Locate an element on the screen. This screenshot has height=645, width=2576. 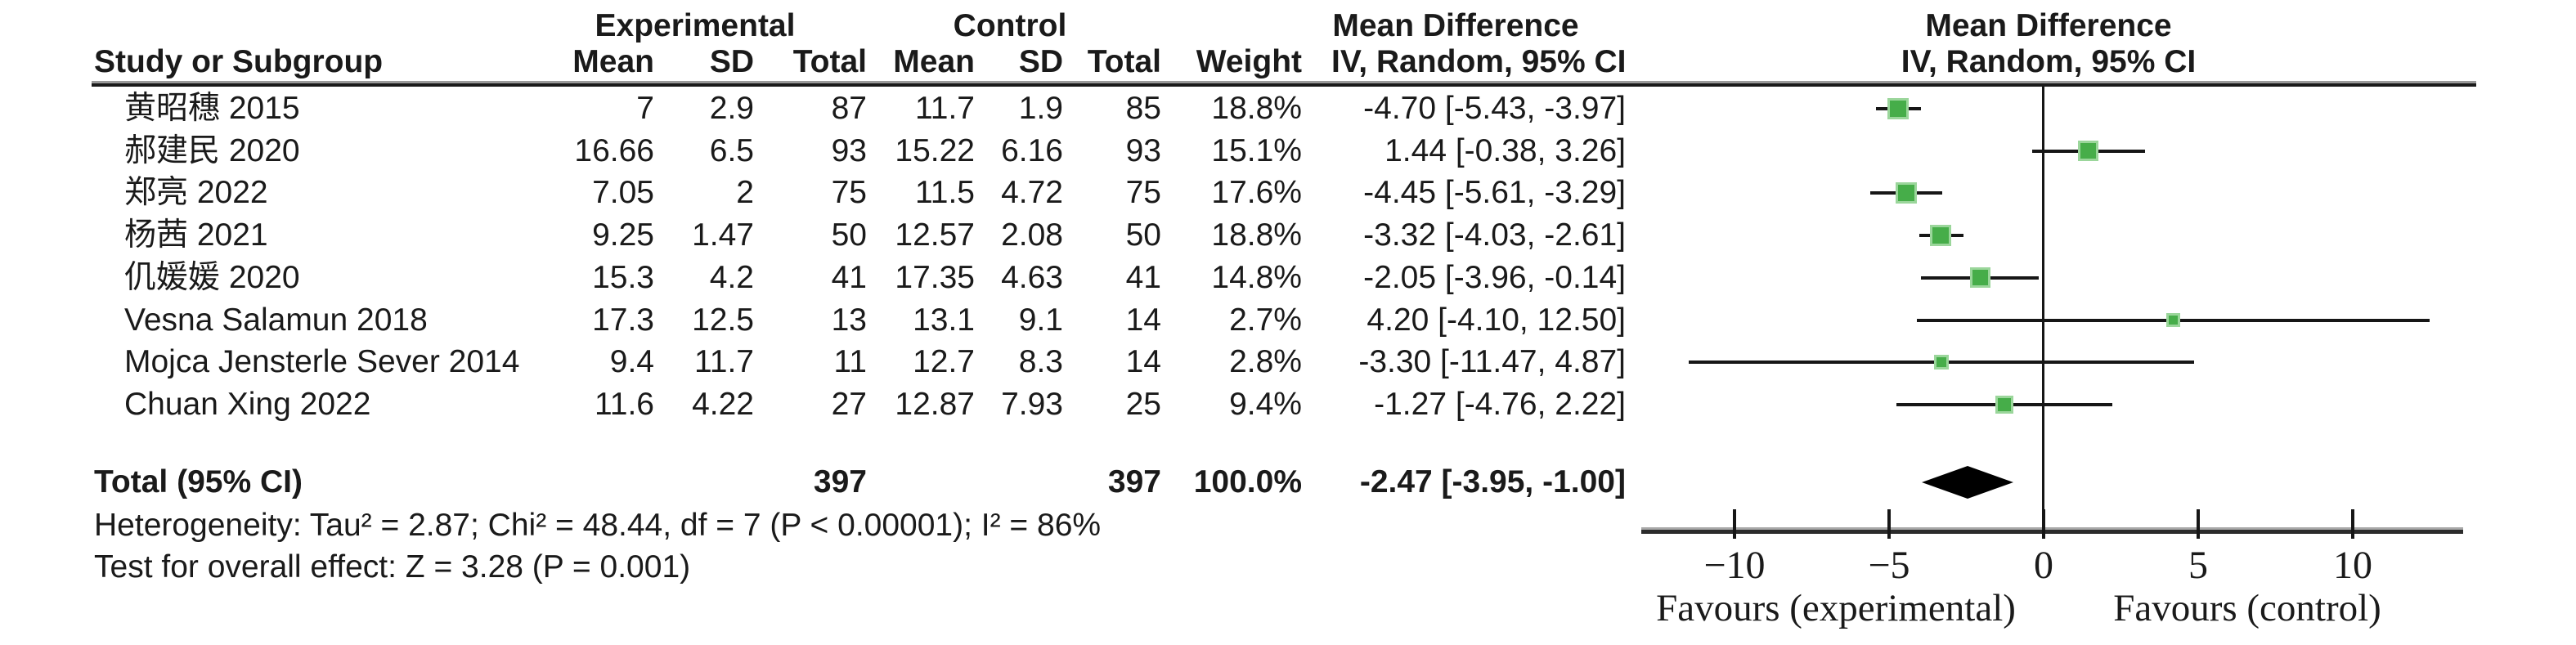
favours-control-label: Favours (control) is located at coordinates (2247, 608).